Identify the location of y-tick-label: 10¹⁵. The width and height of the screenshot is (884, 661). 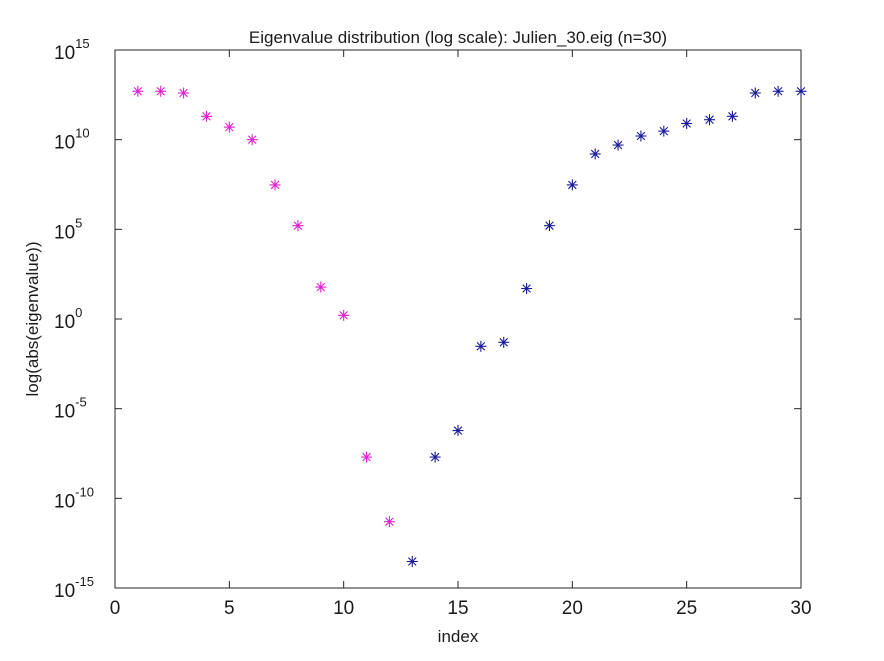
(72, 50).